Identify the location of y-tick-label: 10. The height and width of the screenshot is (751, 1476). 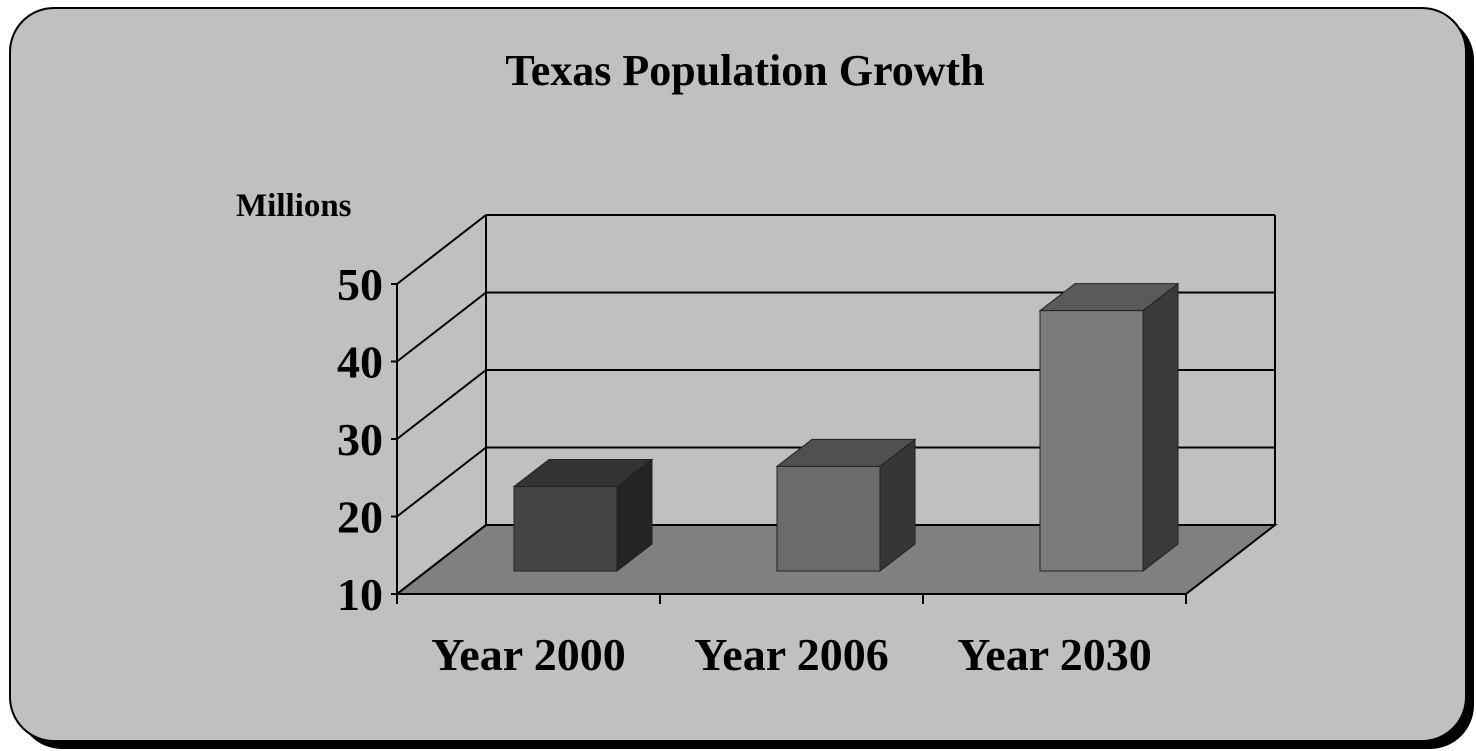
(360, 594).